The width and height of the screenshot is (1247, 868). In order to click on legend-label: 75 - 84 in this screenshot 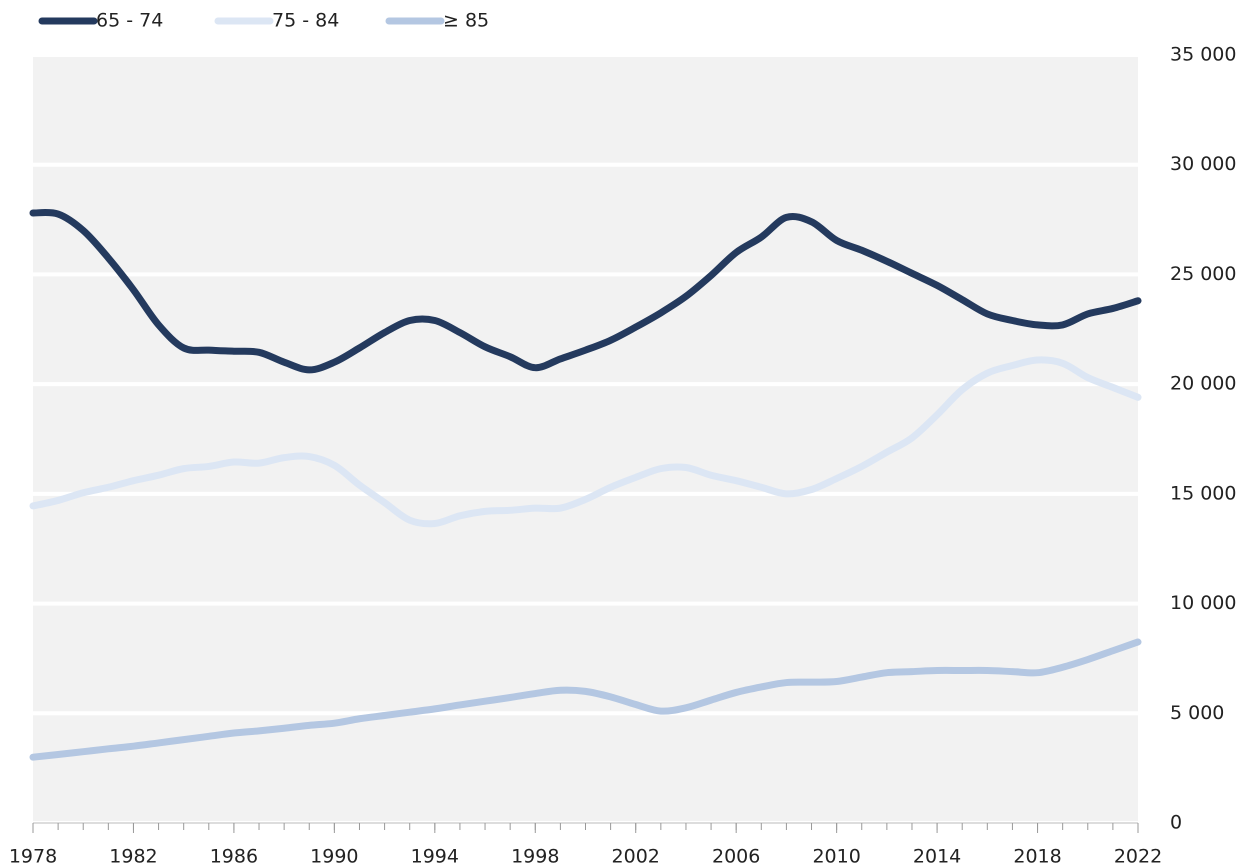, I will do `click(305, 21)`.